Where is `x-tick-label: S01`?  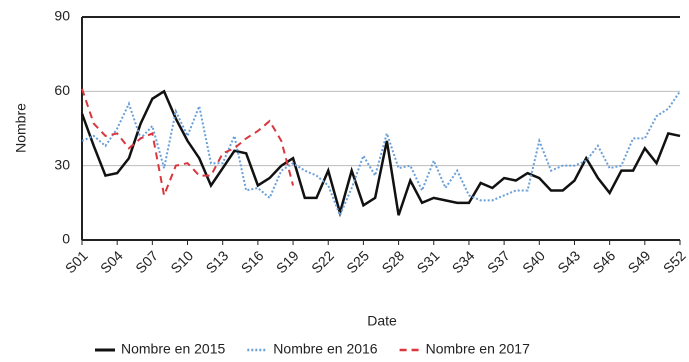
x-tick-label: S01 is located at coordinates (76, 261).